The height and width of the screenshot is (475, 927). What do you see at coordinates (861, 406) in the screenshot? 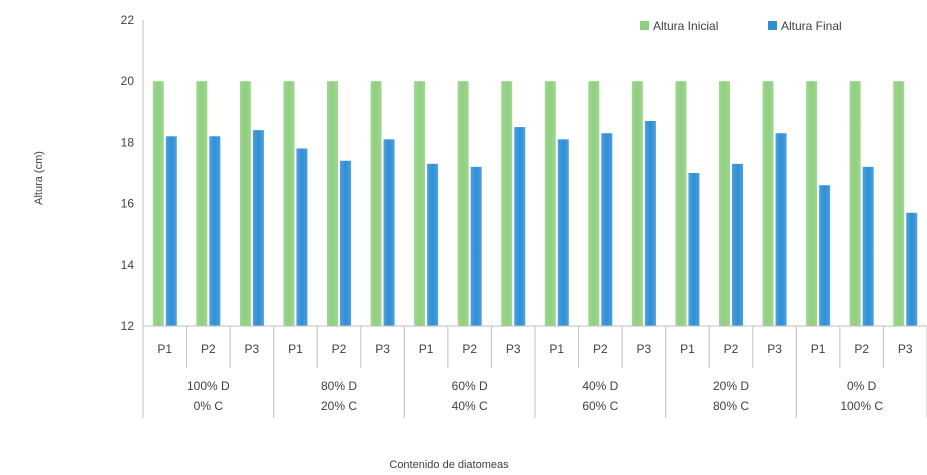
I see `group-label-line2: 100% C` at bounding box center [861, 406].